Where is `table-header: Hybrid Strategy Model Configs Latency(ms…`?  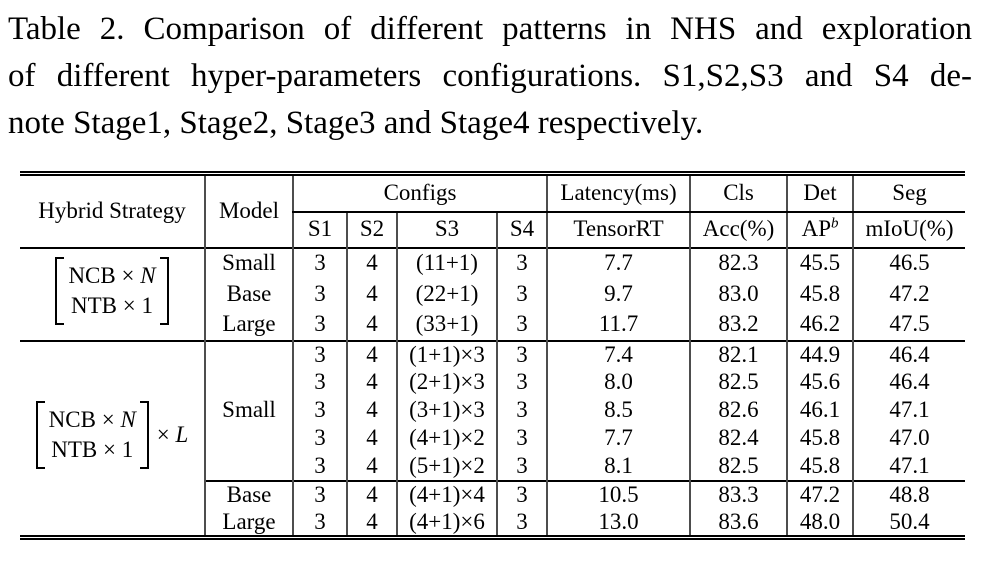 table-header: Hybrid Strategy Model Configs Latency(ms… is located at coordinates (493, 210).